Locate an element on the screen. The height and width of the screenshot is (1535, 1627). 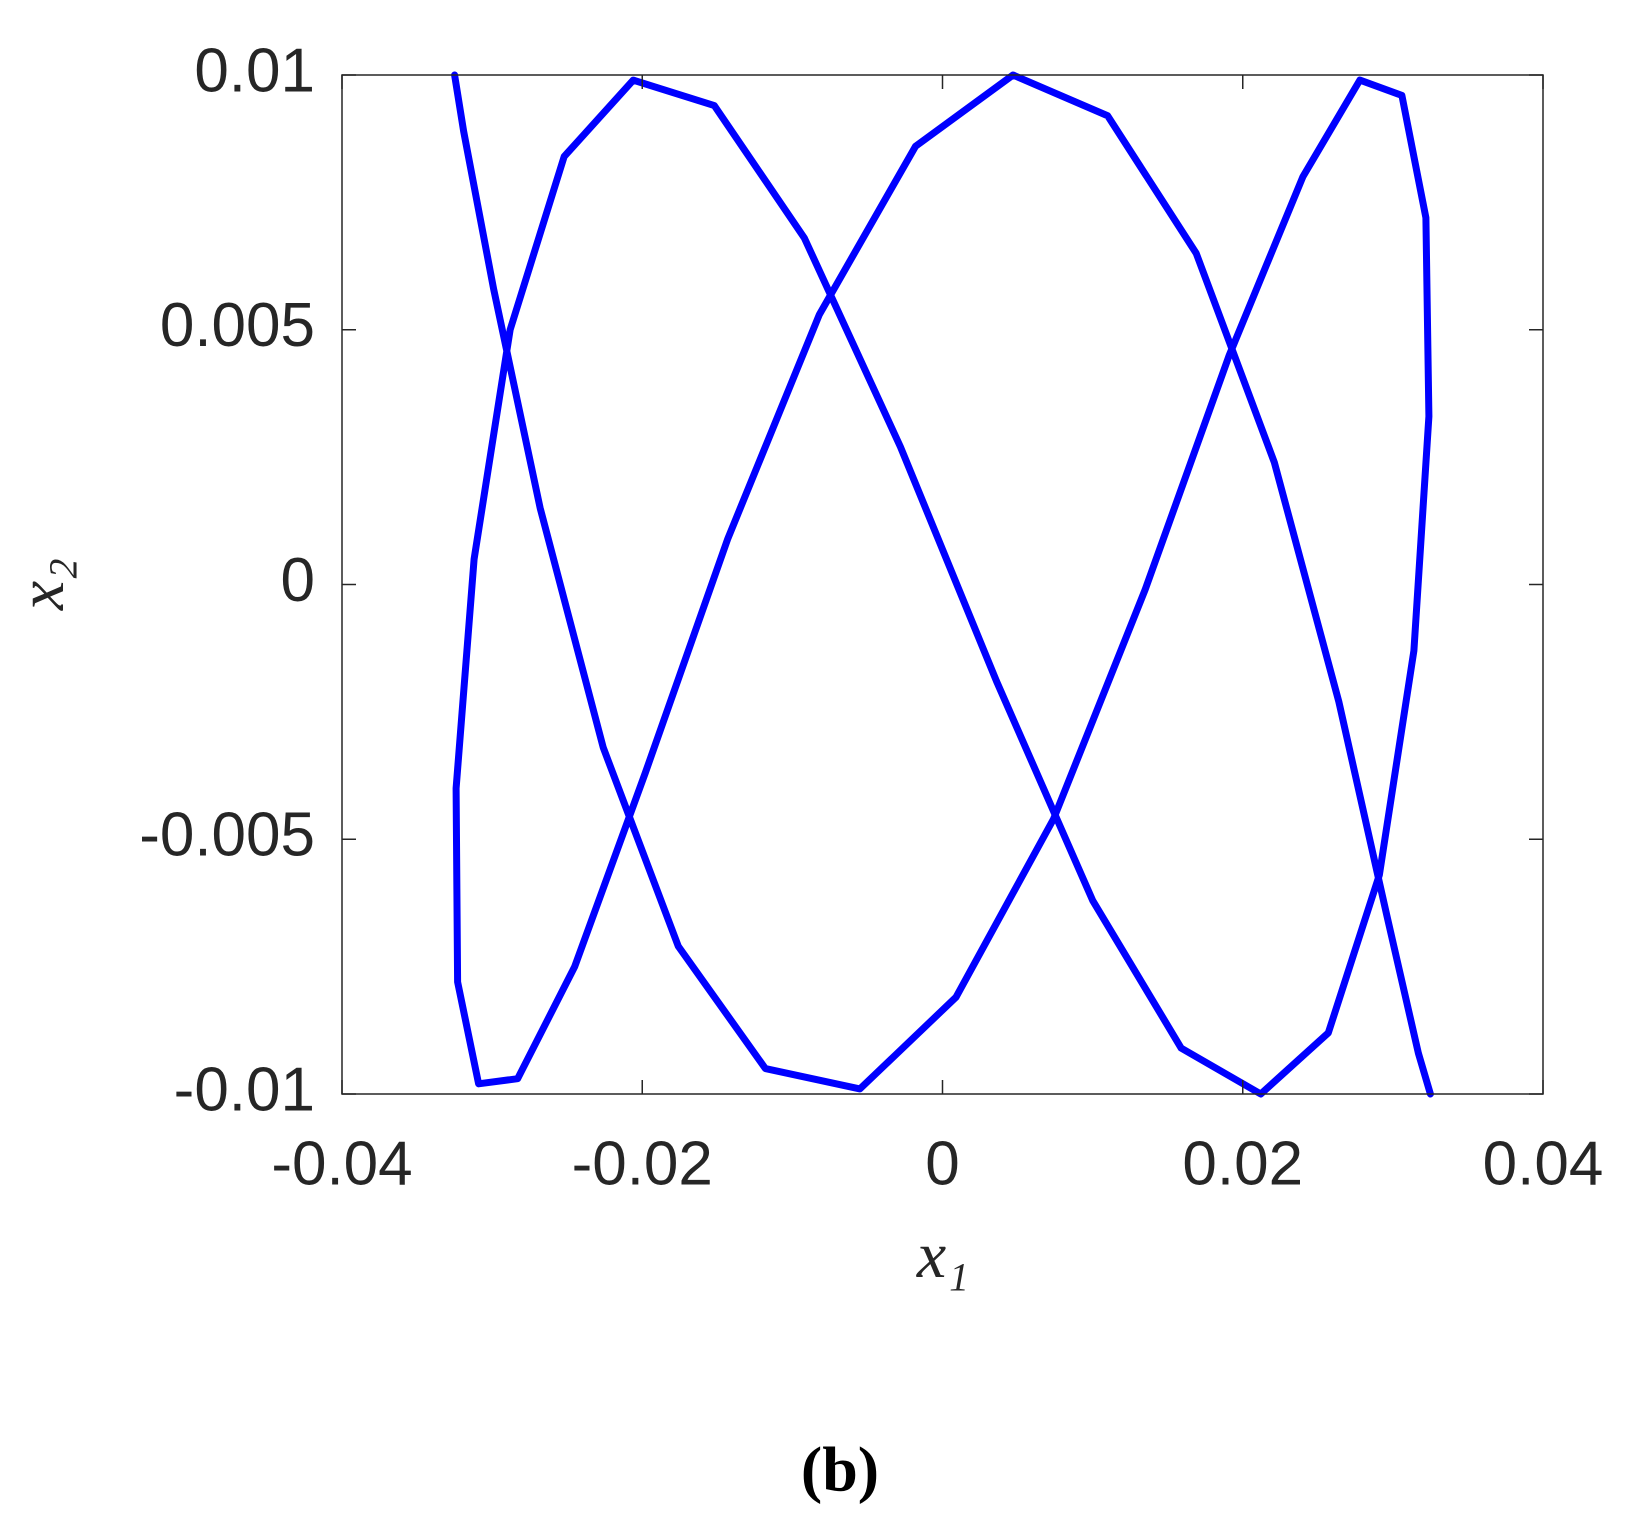
x-tick-label: 0 is located at coordinates (942, 1163).